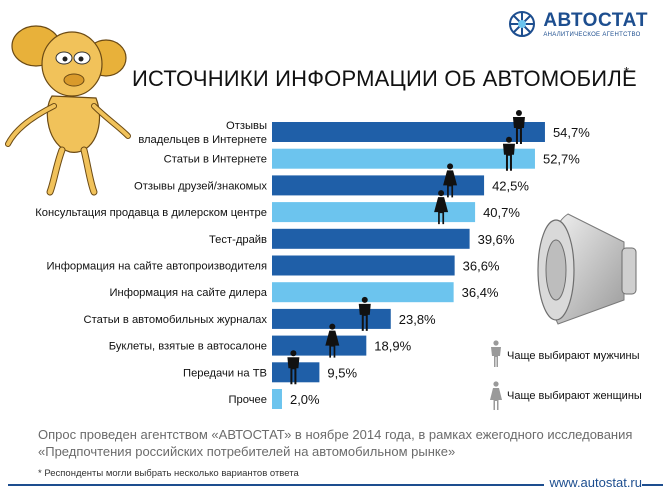 The width and height of the screenshot is (670, 503). What do you see at coordinates (188, 347) in the screenshot?
I see `category-label-9: Буклеты, взятые в автосалоне` at bounding box center [188, 347].